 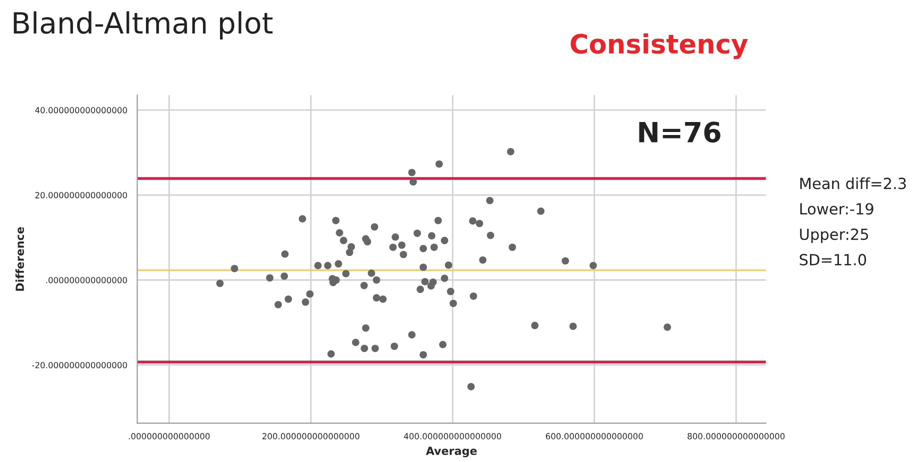 What do you see at coordinates (81, 195) in the screenshot?
I see `y-tick-label: 20.000000000000000` at bounding box center [81, 195].